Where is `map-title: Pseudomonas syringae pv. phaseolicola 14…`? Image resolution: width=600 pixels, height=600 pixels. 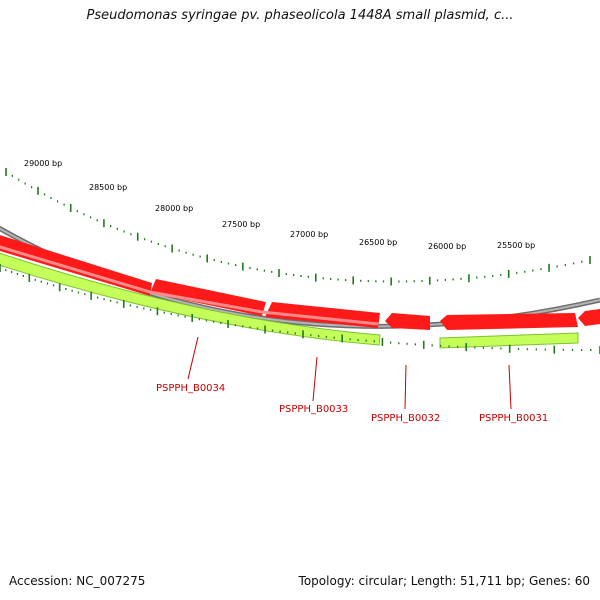
map-title: Pseudomonas syringae pv. phaseolicola 14… is located at coordinates (300, 15).